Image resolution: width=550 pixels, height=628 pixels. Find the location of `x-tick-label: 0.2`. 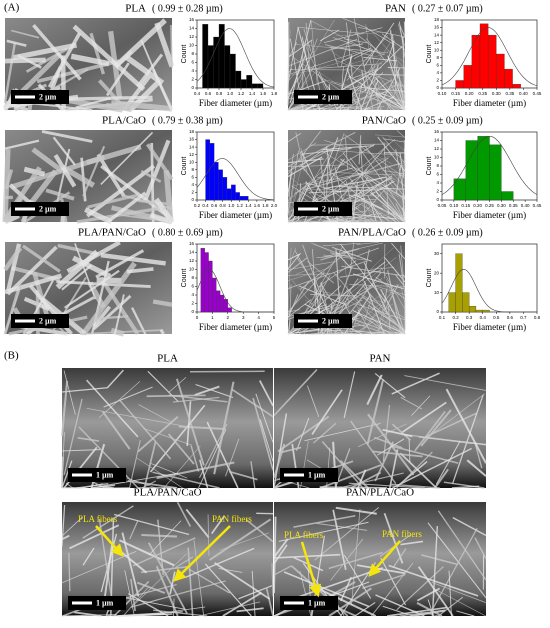

x-tick-label: 0.2 is located at coordinates (455, 317).